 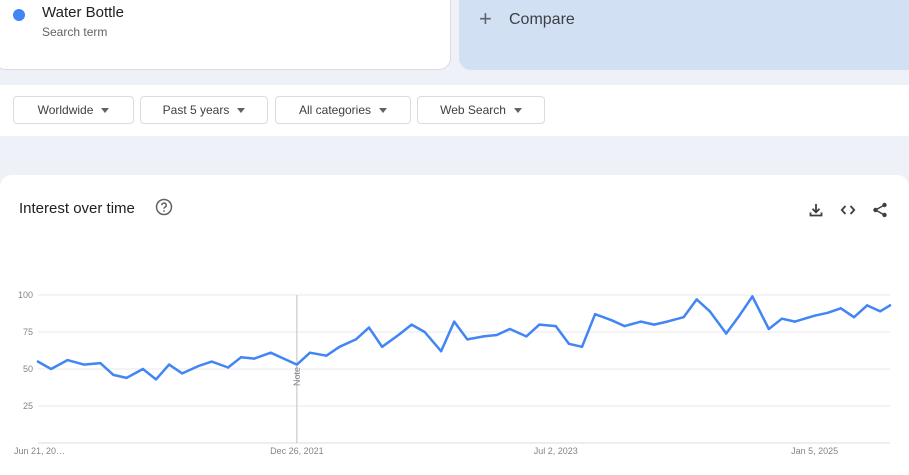 What do you see at coordinates (65, 110) in the screenshot?
I see `filter-location-label: Worldwide` at bounding box center [65, 110].